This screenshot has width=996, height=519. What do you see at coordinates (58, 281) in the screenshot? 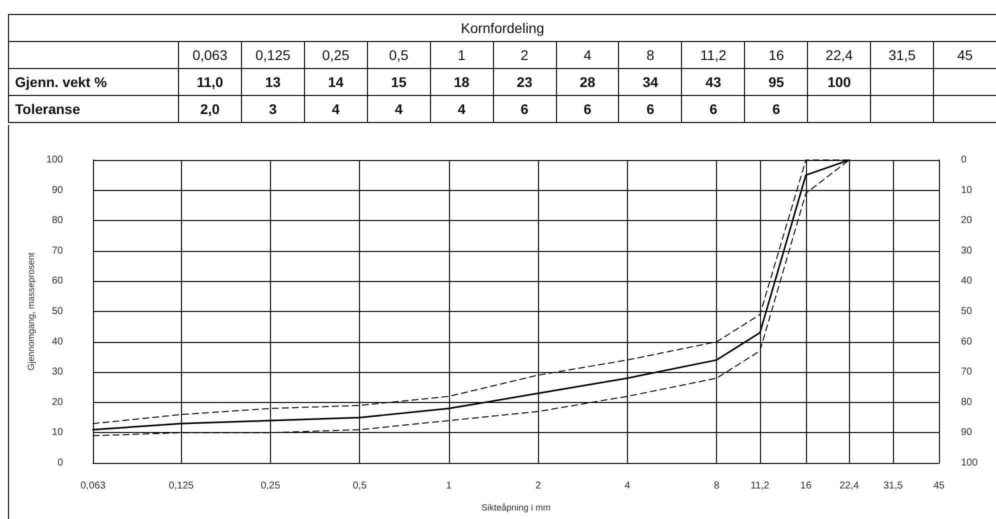
I see `y-tick-label: 60` at bounding box center [58, 281].